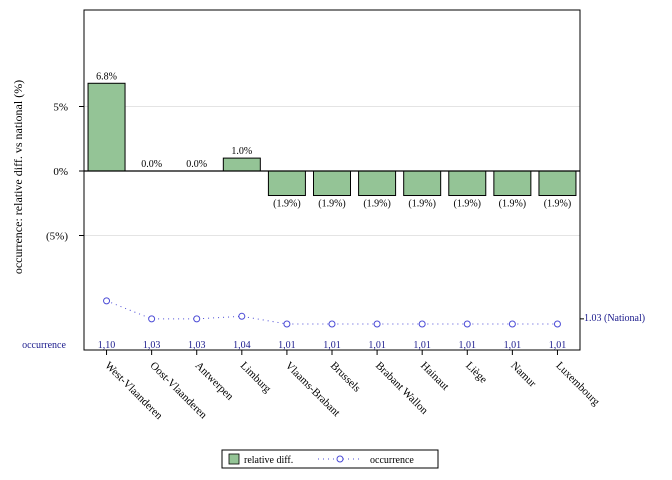 The width and height of the screenshot is (672, 480). Describe the element at coordinates (107, 345) in the screenshot. I see `occurrence-value-label: 1,10` at that location.